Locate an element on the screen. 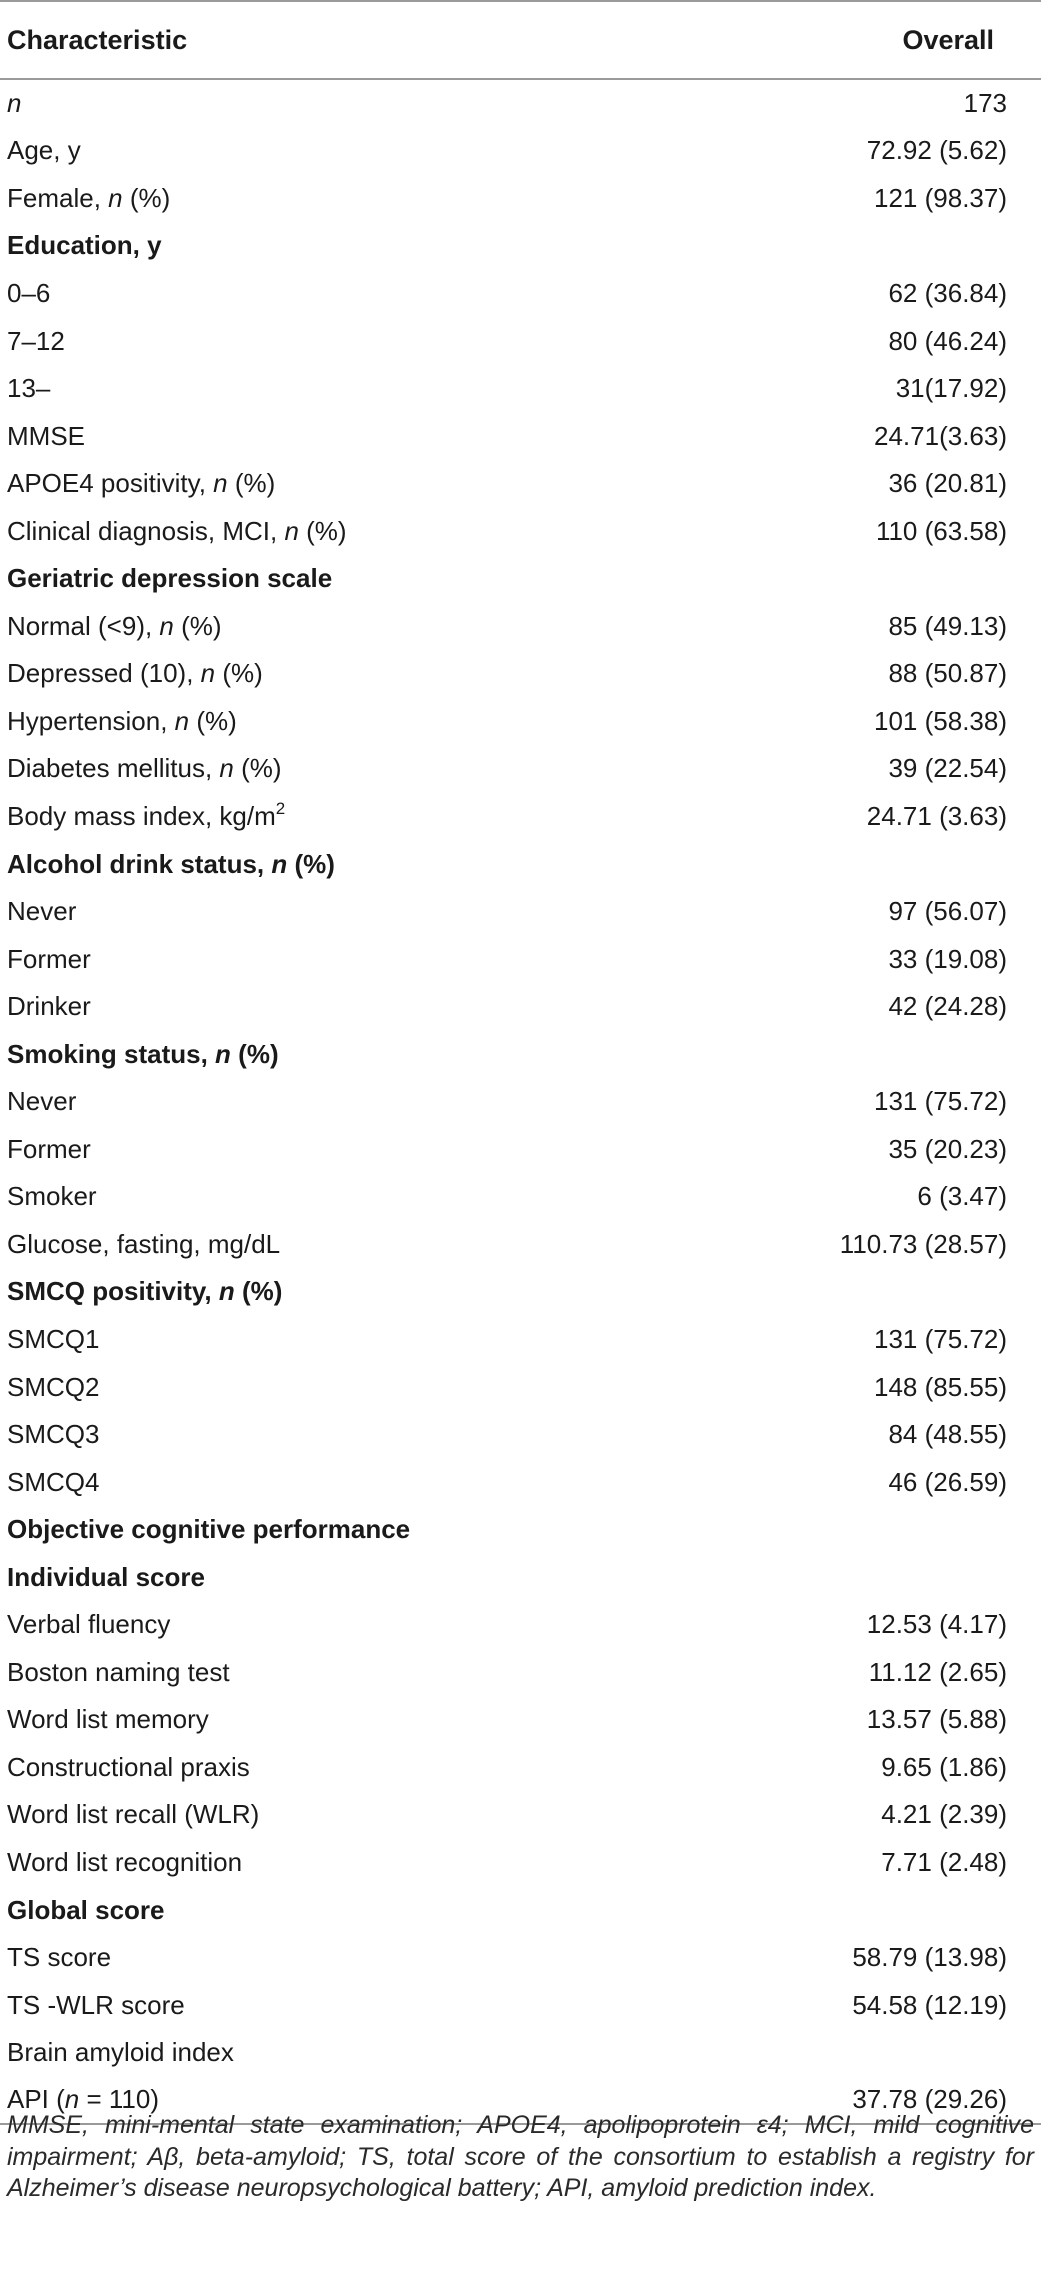 The width and height of the screenshot is (1041, 2271). row-label-pre: Depressed (10), is located at coordinates (104, 673).